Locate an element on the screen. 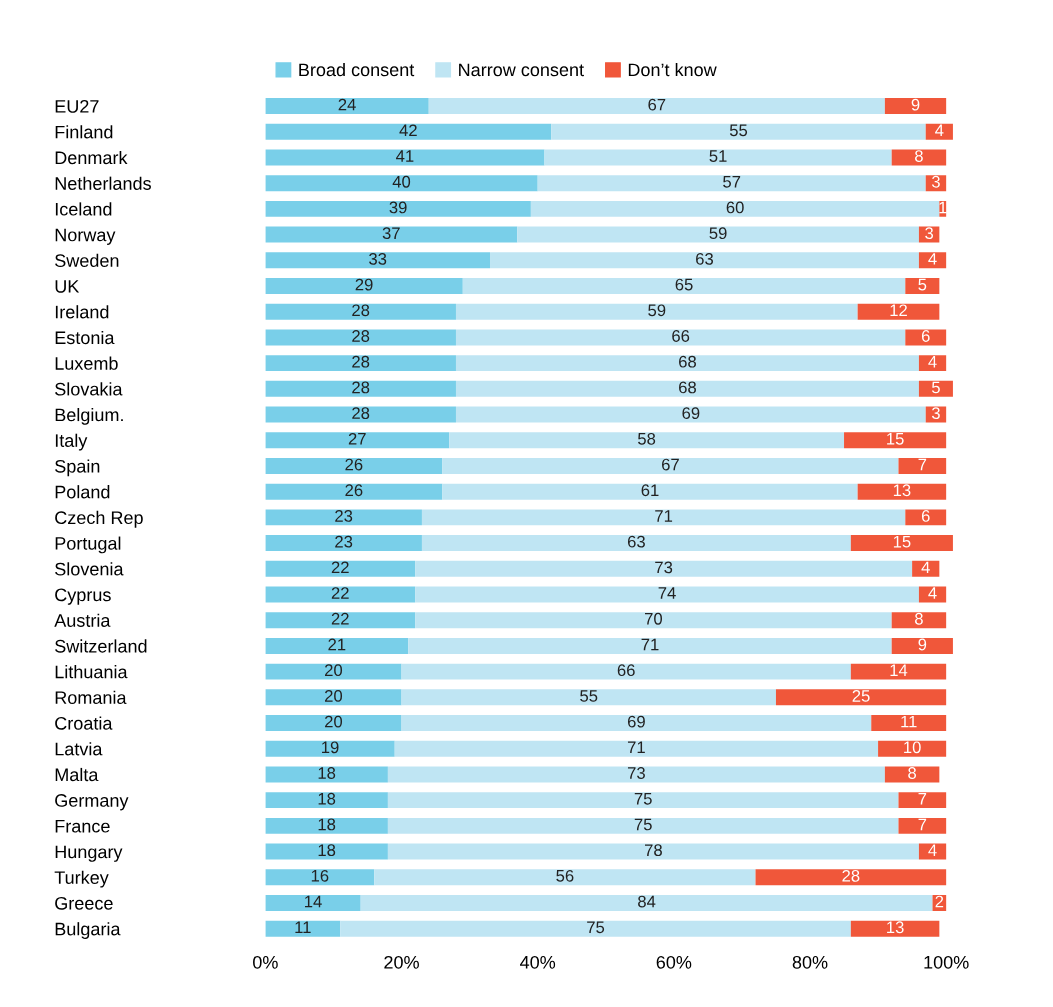 This screenshot has width=1053, height=1007. data-label: 66 is located at coordinates (626, 670).